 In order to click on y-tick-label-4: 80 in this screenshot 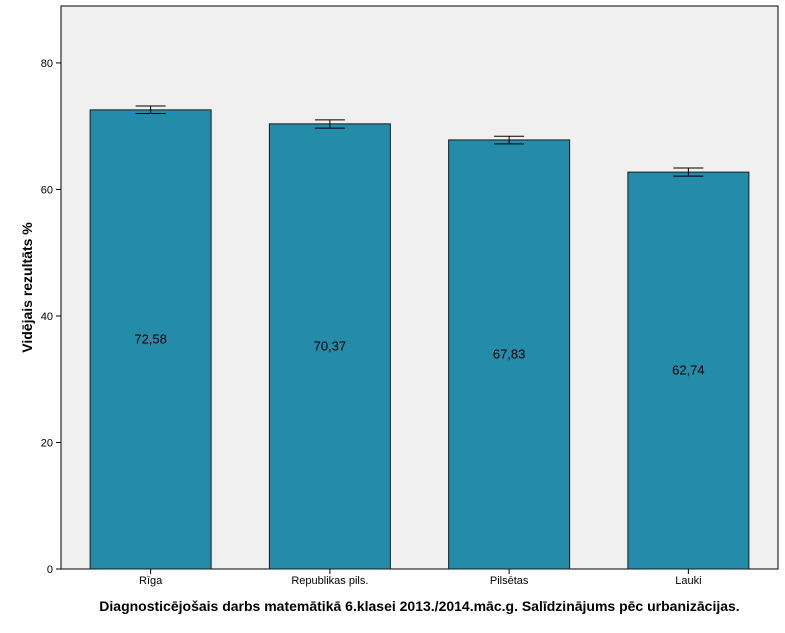, I will do `click(47, 64)`.